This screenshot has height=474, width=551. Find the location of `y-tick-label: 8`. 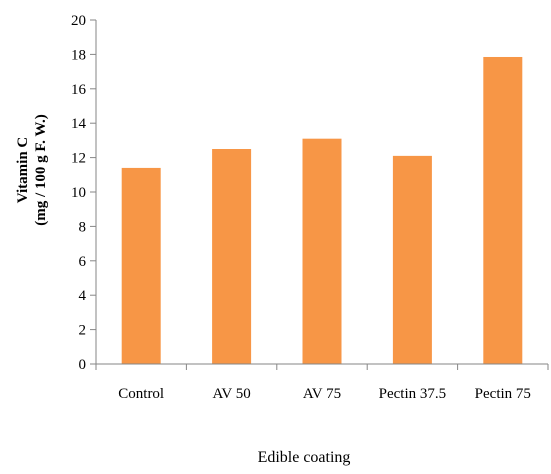

y-tick-label: 8 is located at coordinates (83, 227).